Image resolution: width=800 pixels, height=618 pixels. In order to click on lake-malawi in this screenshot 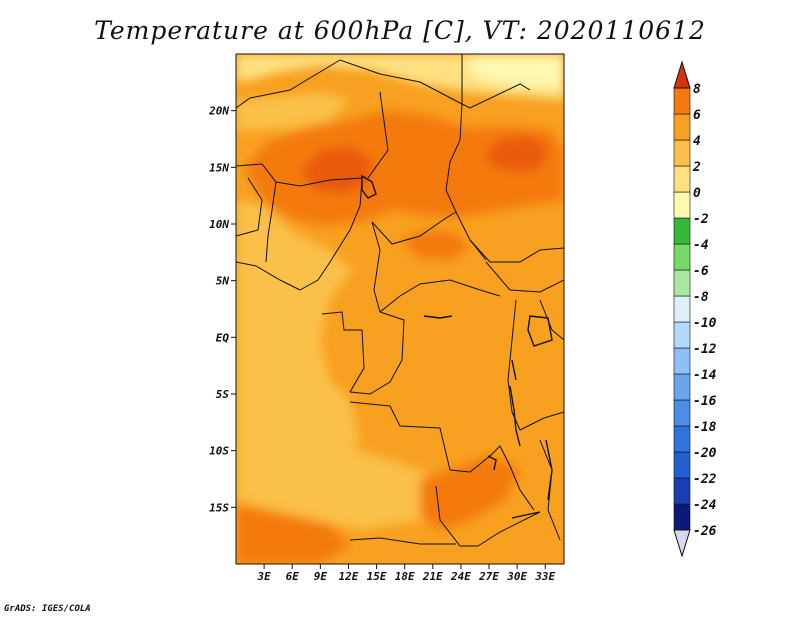, I will do `click(549, 470)`.